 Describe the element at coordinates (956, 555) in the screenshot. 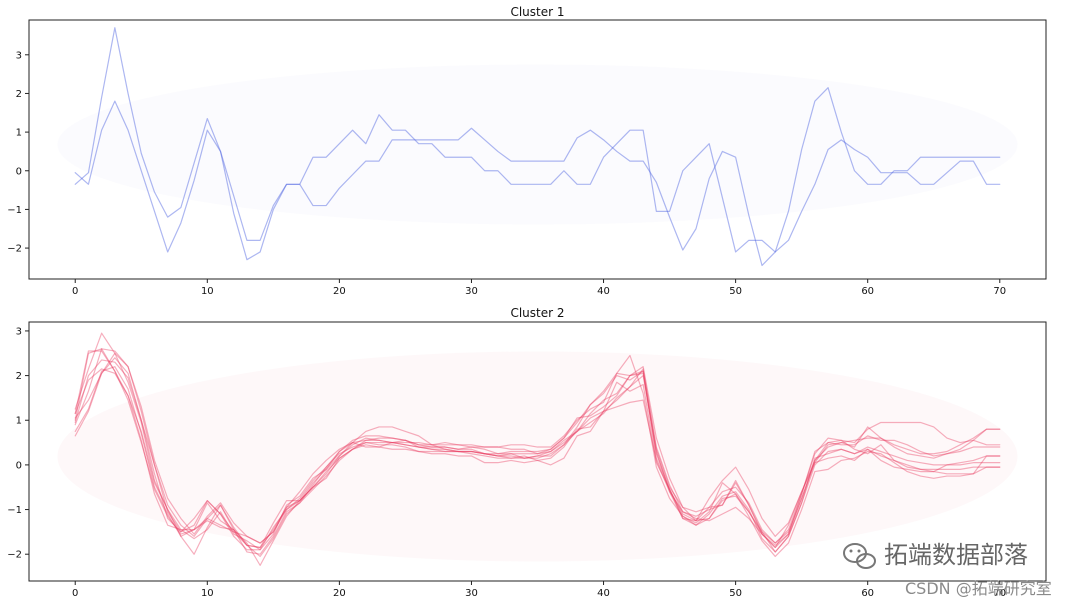

I see `watermark-main-text: 拓端数据部落` at that location.